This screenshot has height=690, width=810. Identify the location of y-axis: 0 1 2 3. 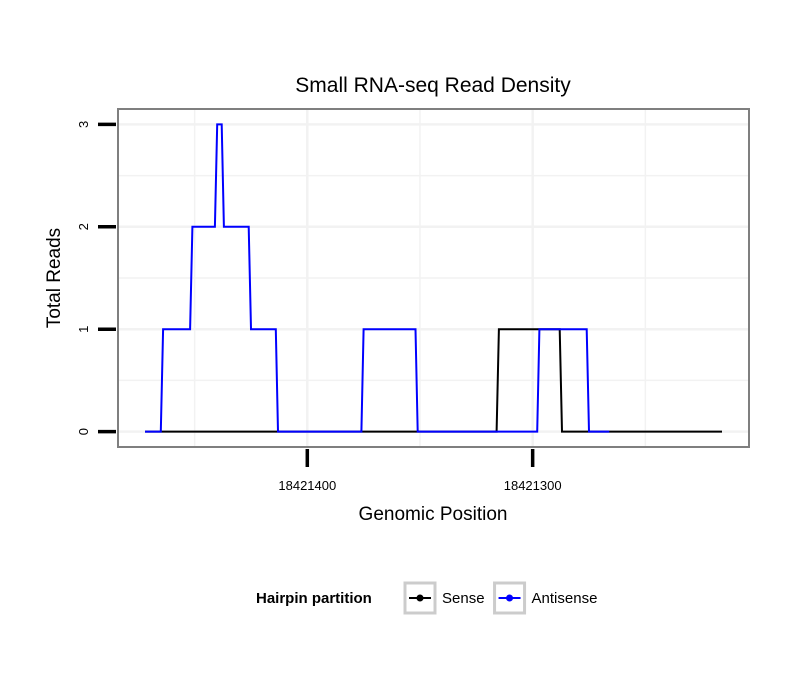
(96, 278).